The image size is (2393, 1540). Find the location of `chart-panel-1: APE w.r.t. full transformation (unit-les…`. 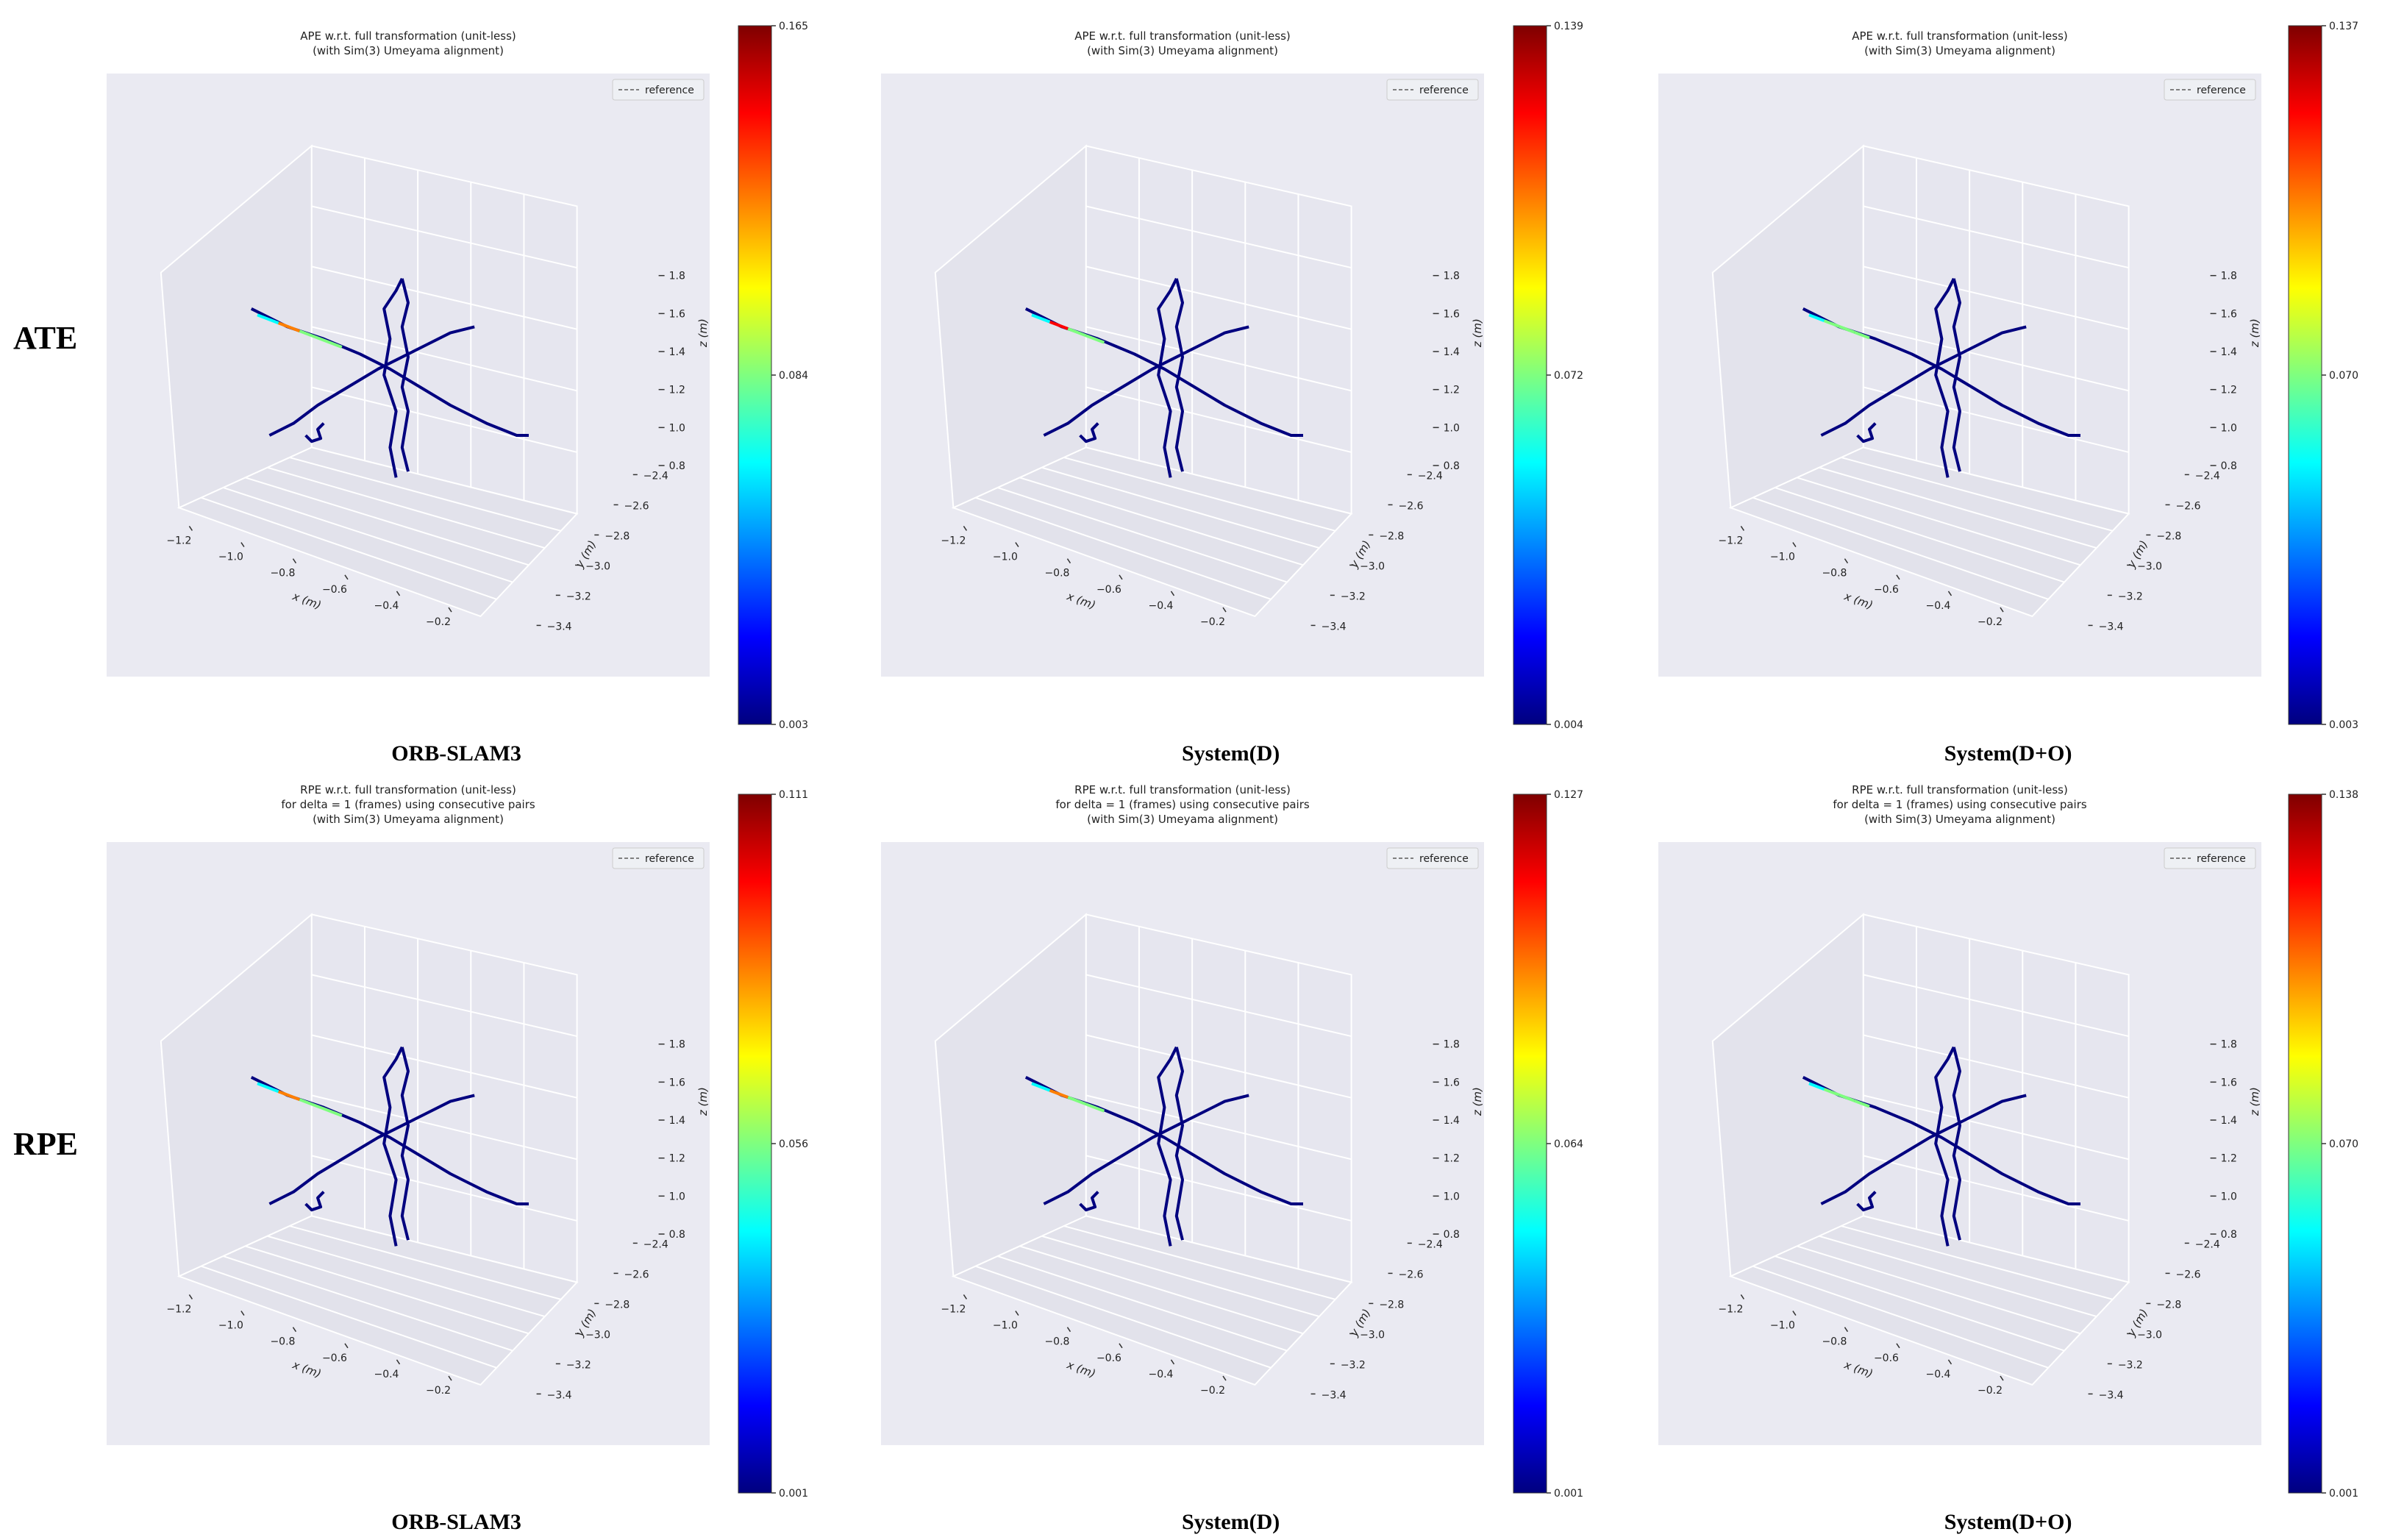

chart-panel-1: APE w.r.t. full transformation (unit-les… is located at coordinates (457, 393).